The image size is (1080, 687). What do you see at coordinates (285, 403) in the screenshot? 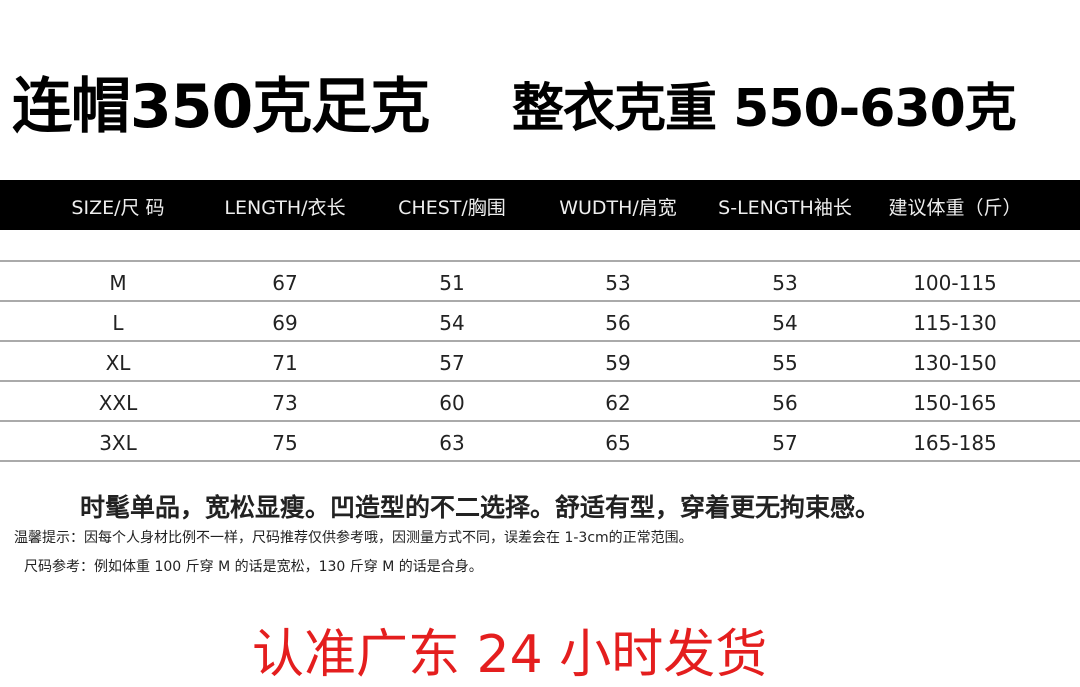
I see `table-cell: 73` at bounding box center [285, 403].